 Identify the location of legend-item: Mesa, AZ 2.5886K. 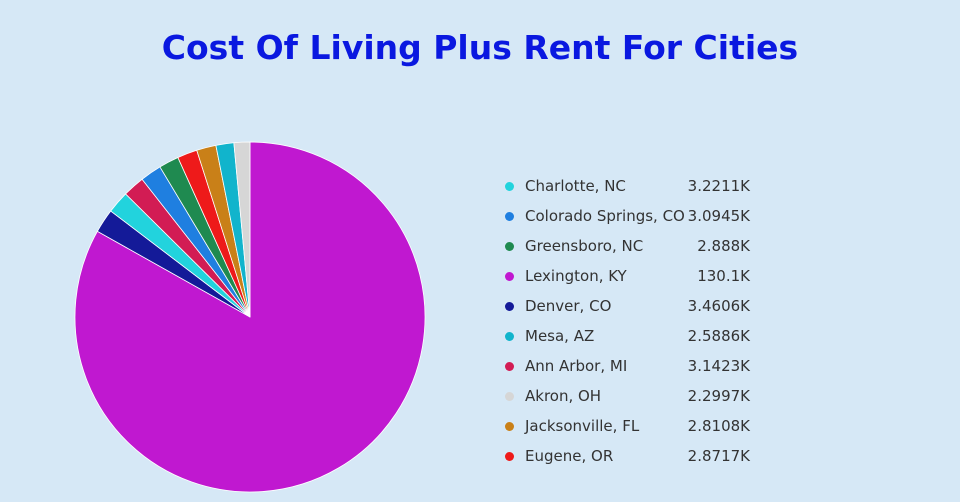
(635, 341).